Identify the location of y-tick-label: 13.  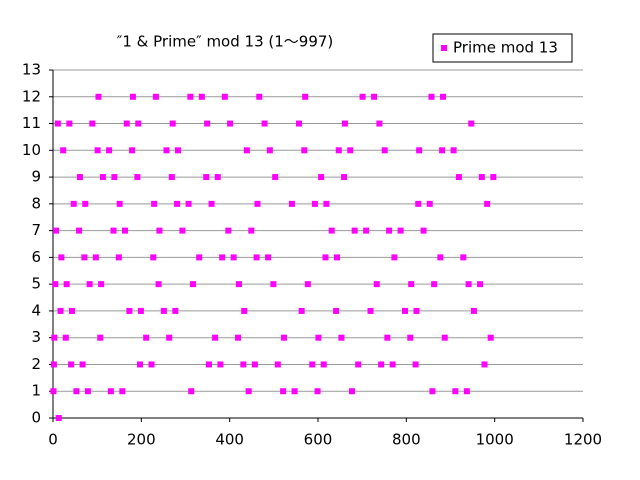
(31, 70).